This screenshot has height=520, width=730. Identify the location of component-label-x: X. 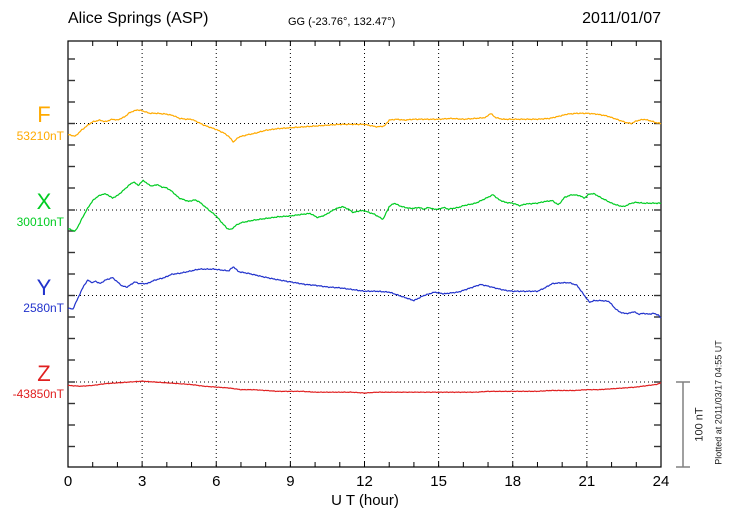
(44, 201).